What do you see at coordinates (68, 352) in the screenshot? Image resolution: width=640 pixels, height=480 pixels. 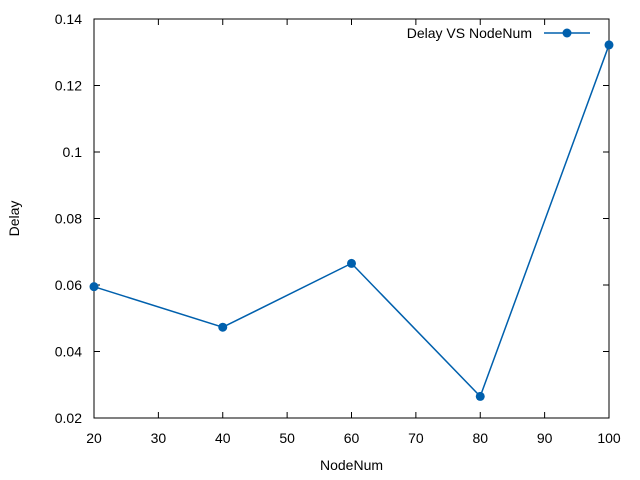 I see `y-tick-label: 0.04` at bounding box center [68, 352].